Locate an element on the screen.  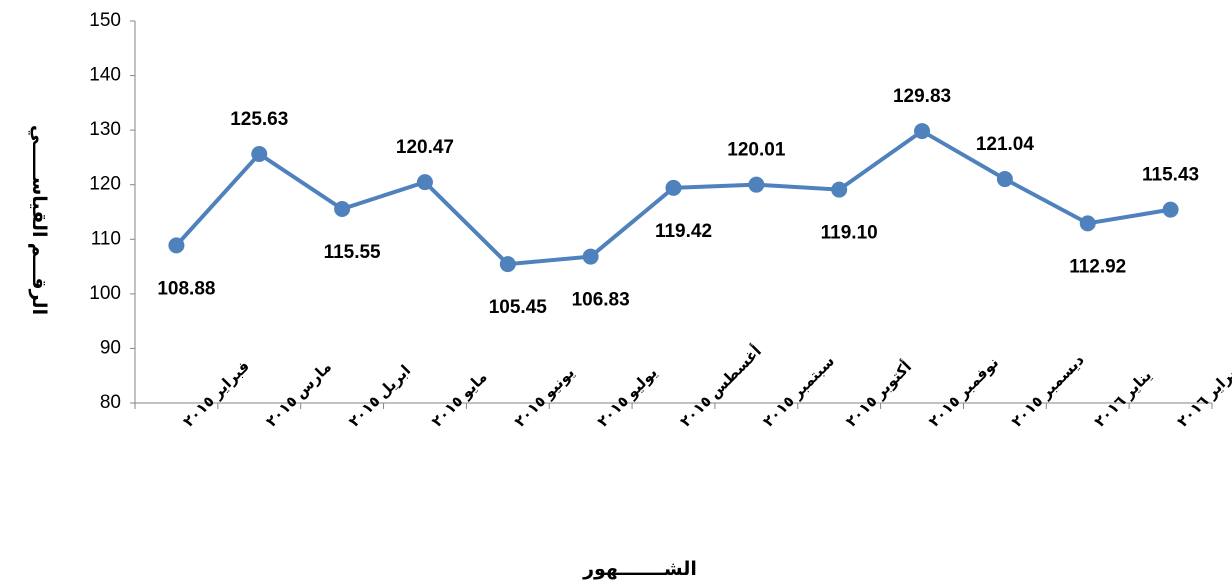
x-tick-label: ديسمبر ٢٠١٥ is located at coordinates (1047, 390).